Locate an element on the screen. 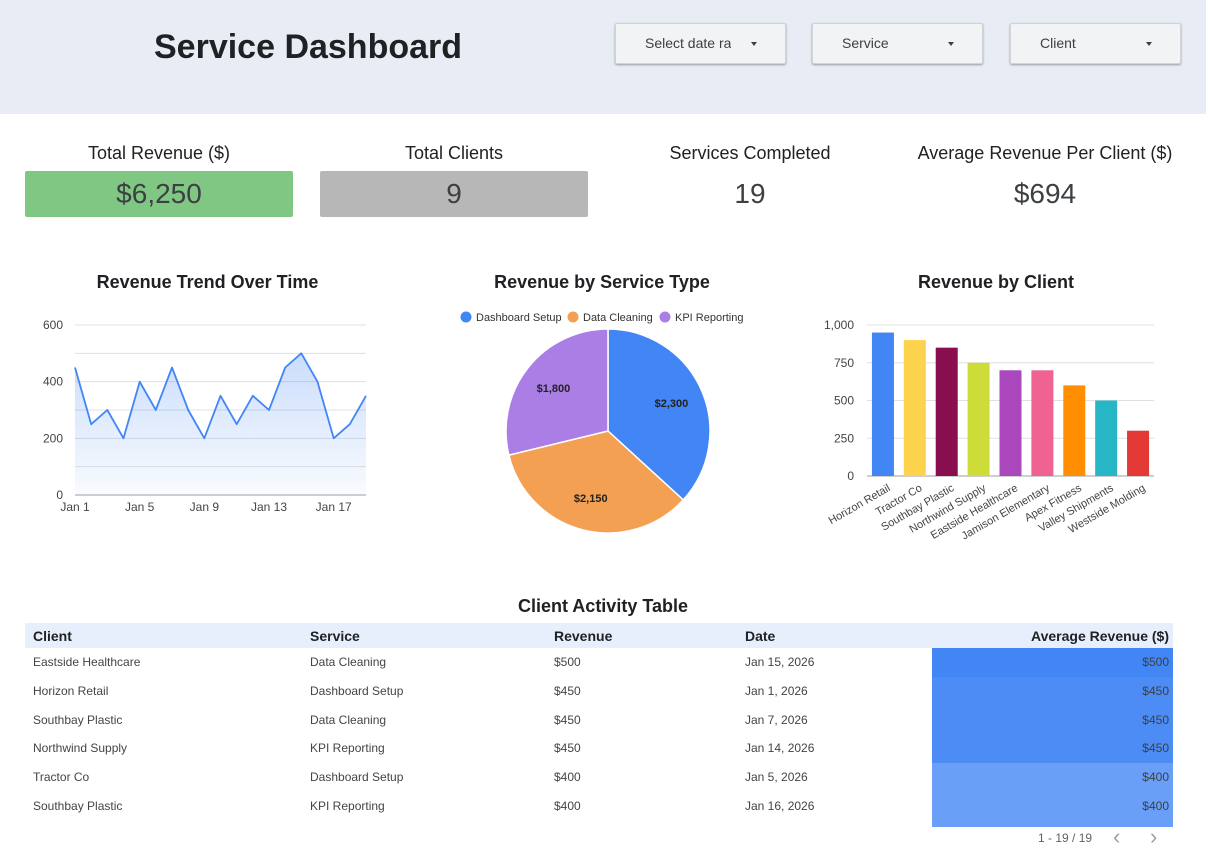  cell-date: Jan 14, 2026 is located at coordinates (780, 748).